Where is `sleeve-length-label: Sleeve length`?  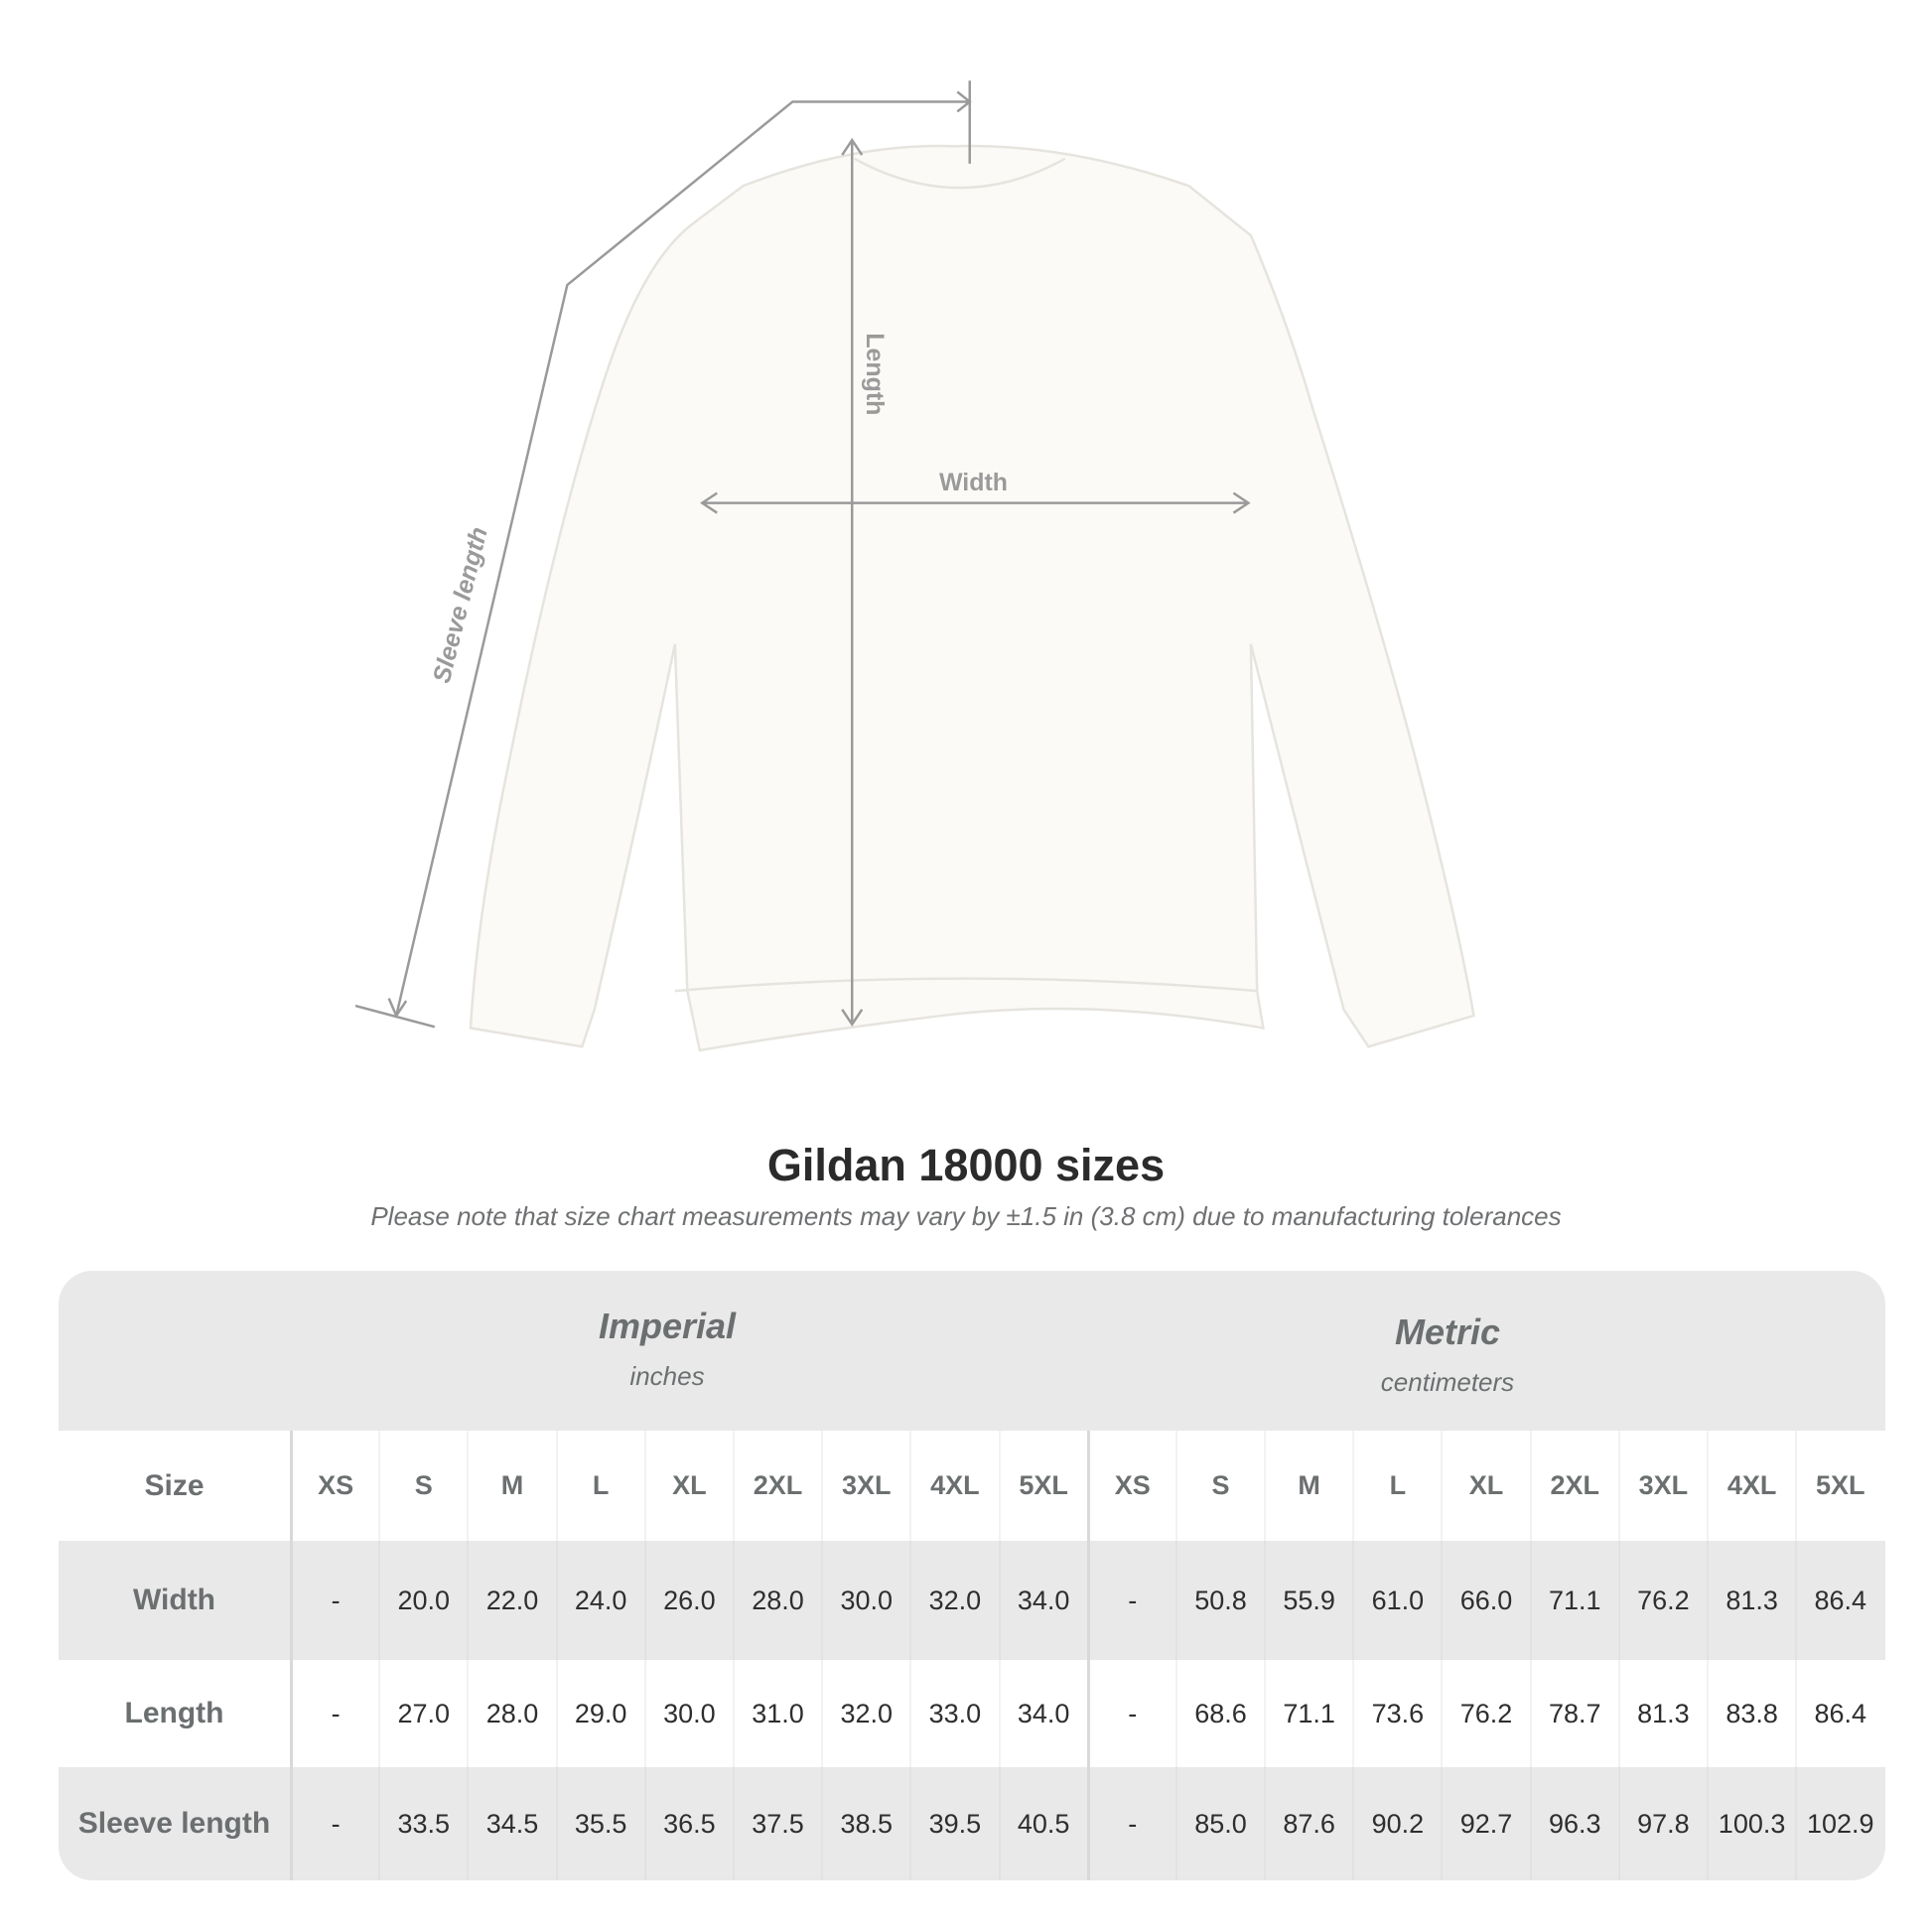 sleeve-length-label: Sleeve length is located at coordinates (460, 605).